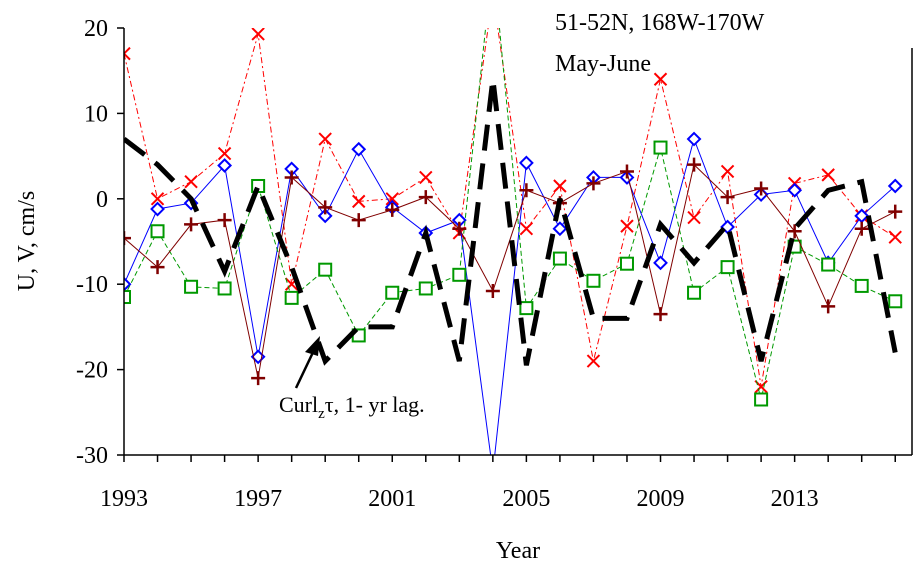  Describe the element at coordinates (795, 190) in the screenshot. I see `data-point-diamond-2013` at that location.